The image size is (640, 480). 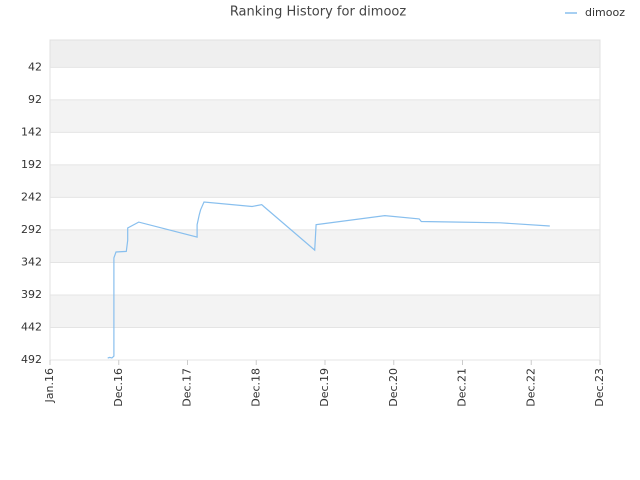 What do you see at coordinates (31, 294) in the screenshot?
I see `y-tick-label: 392` at bounding box center [31, 294].